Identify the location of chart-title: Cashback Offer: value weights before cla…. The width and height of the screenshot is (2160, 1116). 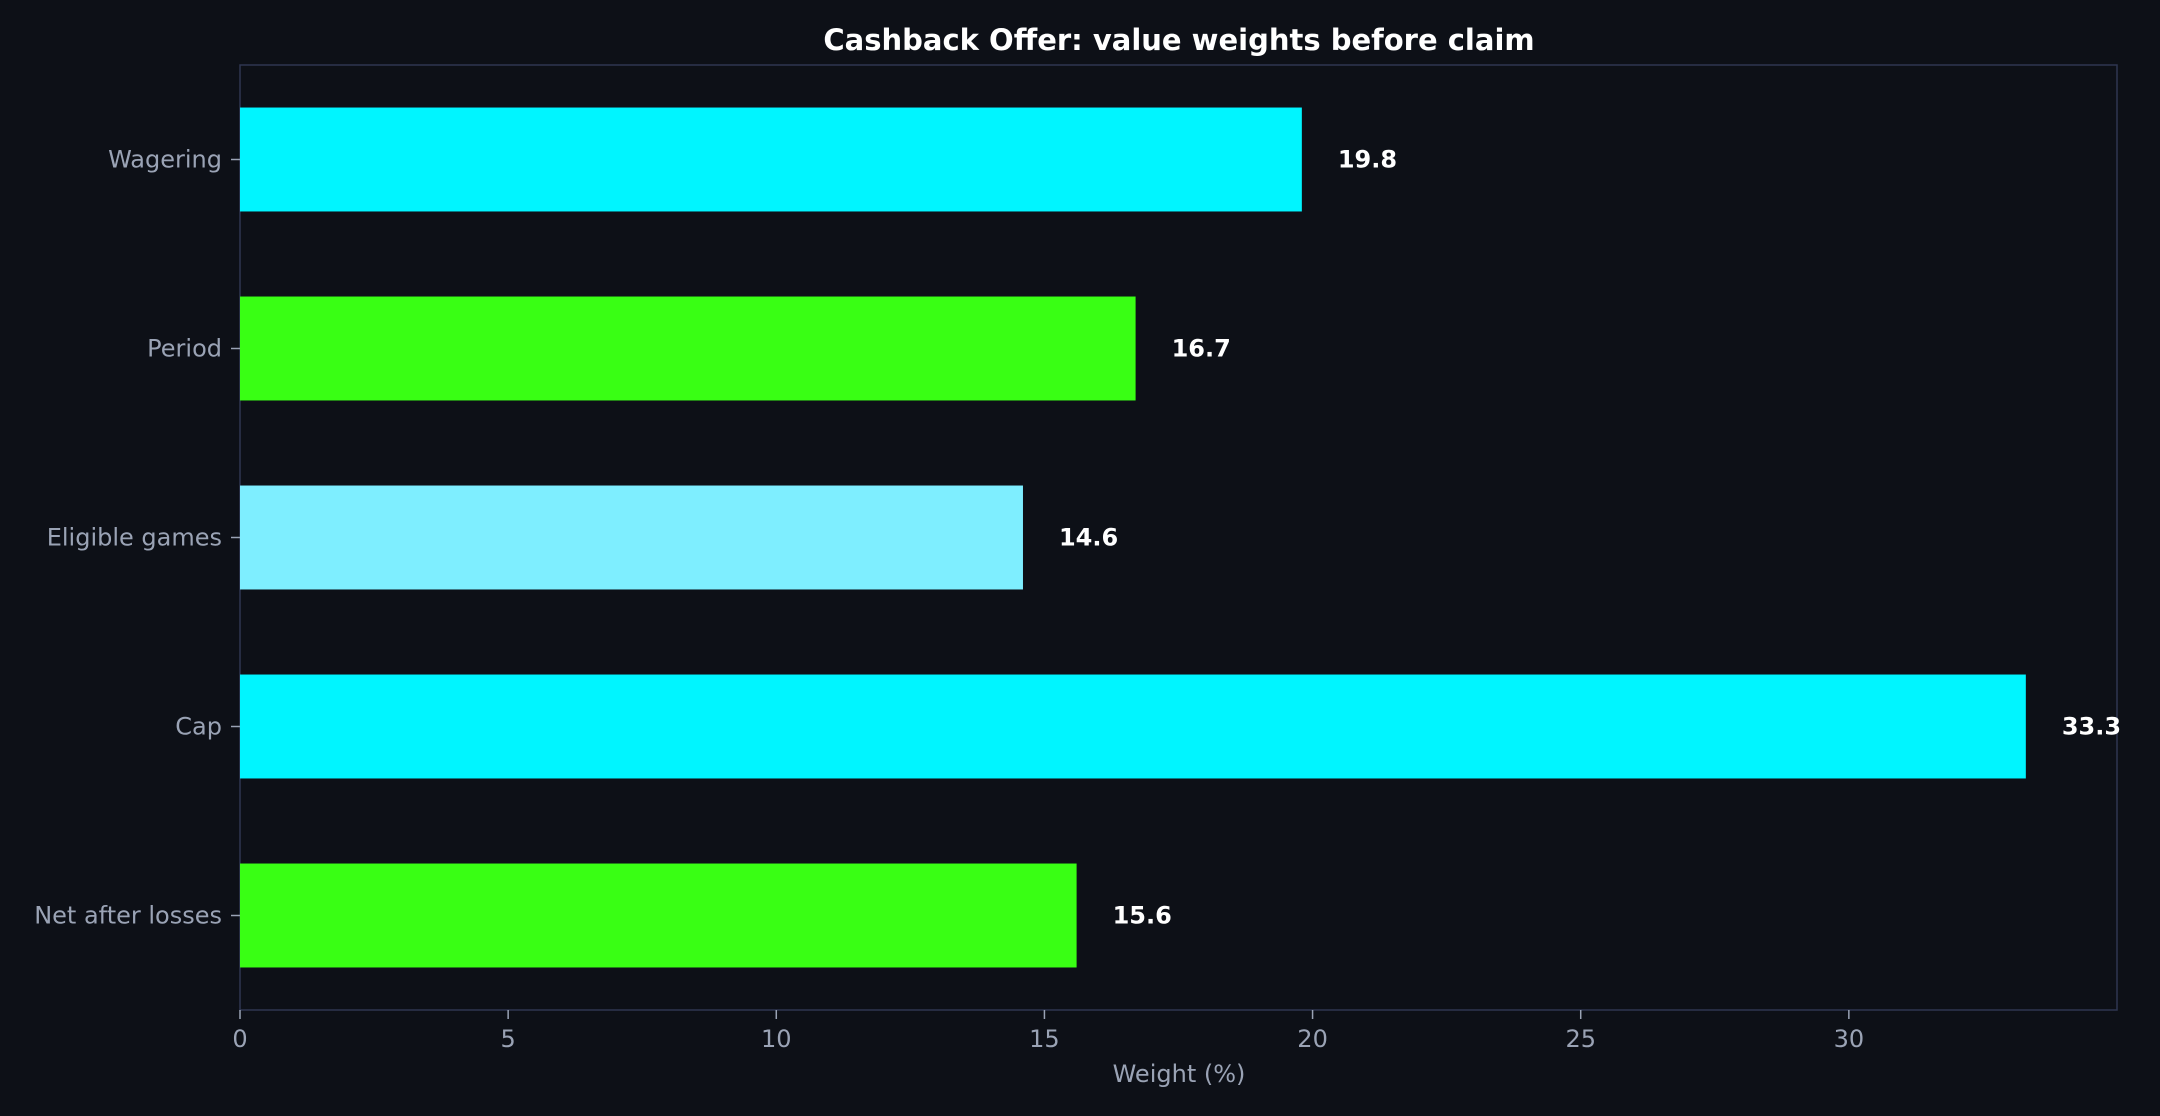
(1178, 40).